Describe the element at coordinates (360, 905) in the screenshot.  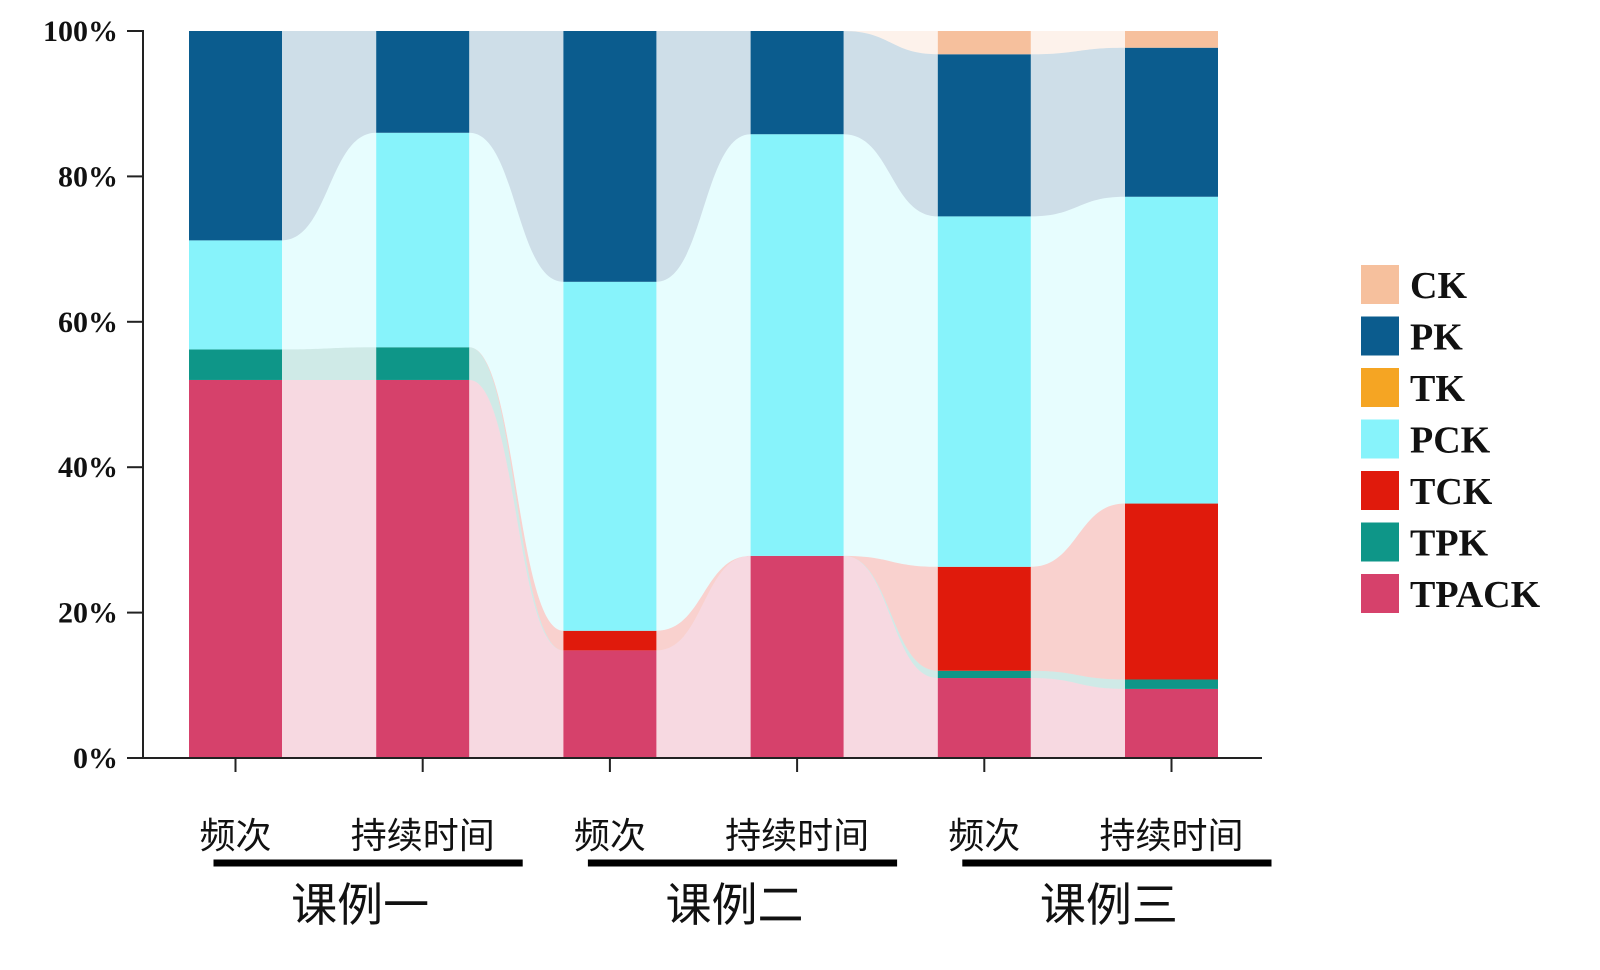
I see `group-label: 课例一` at that location.